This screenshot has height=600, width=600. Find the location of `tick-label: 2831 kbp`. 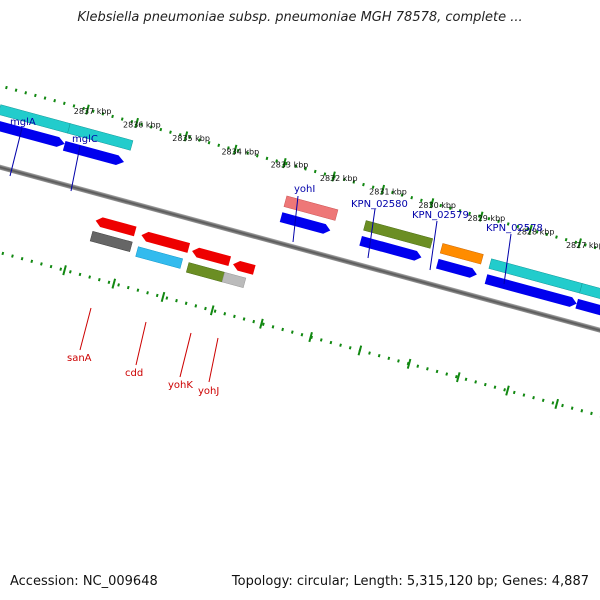

tick-label: 2831 kbp is located at coordinates (388, 191).